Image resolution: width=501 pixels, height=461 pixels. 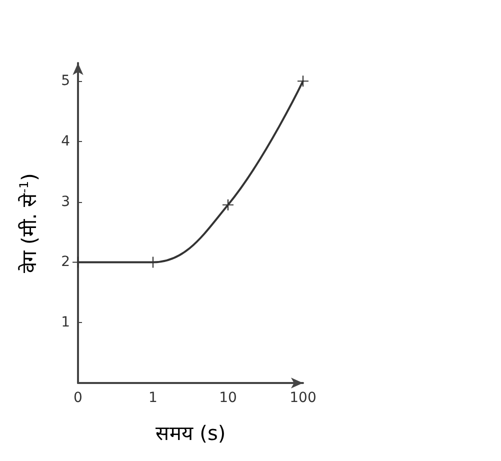 I want to click on y-tick-label: 3, so click(x=65, y=202).